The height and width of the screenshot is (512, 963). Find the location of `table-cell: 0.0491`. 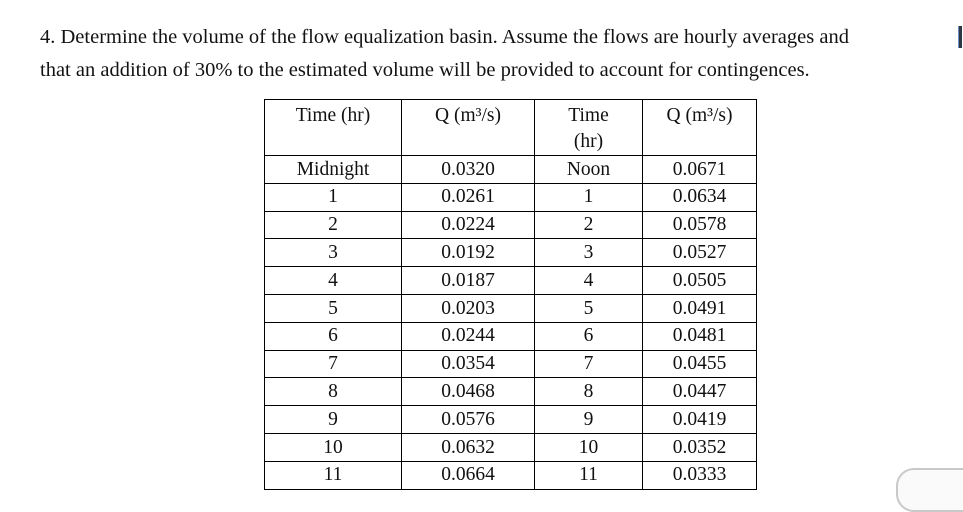

table-cell: 0.0491 is located at coordinates (699, 308).